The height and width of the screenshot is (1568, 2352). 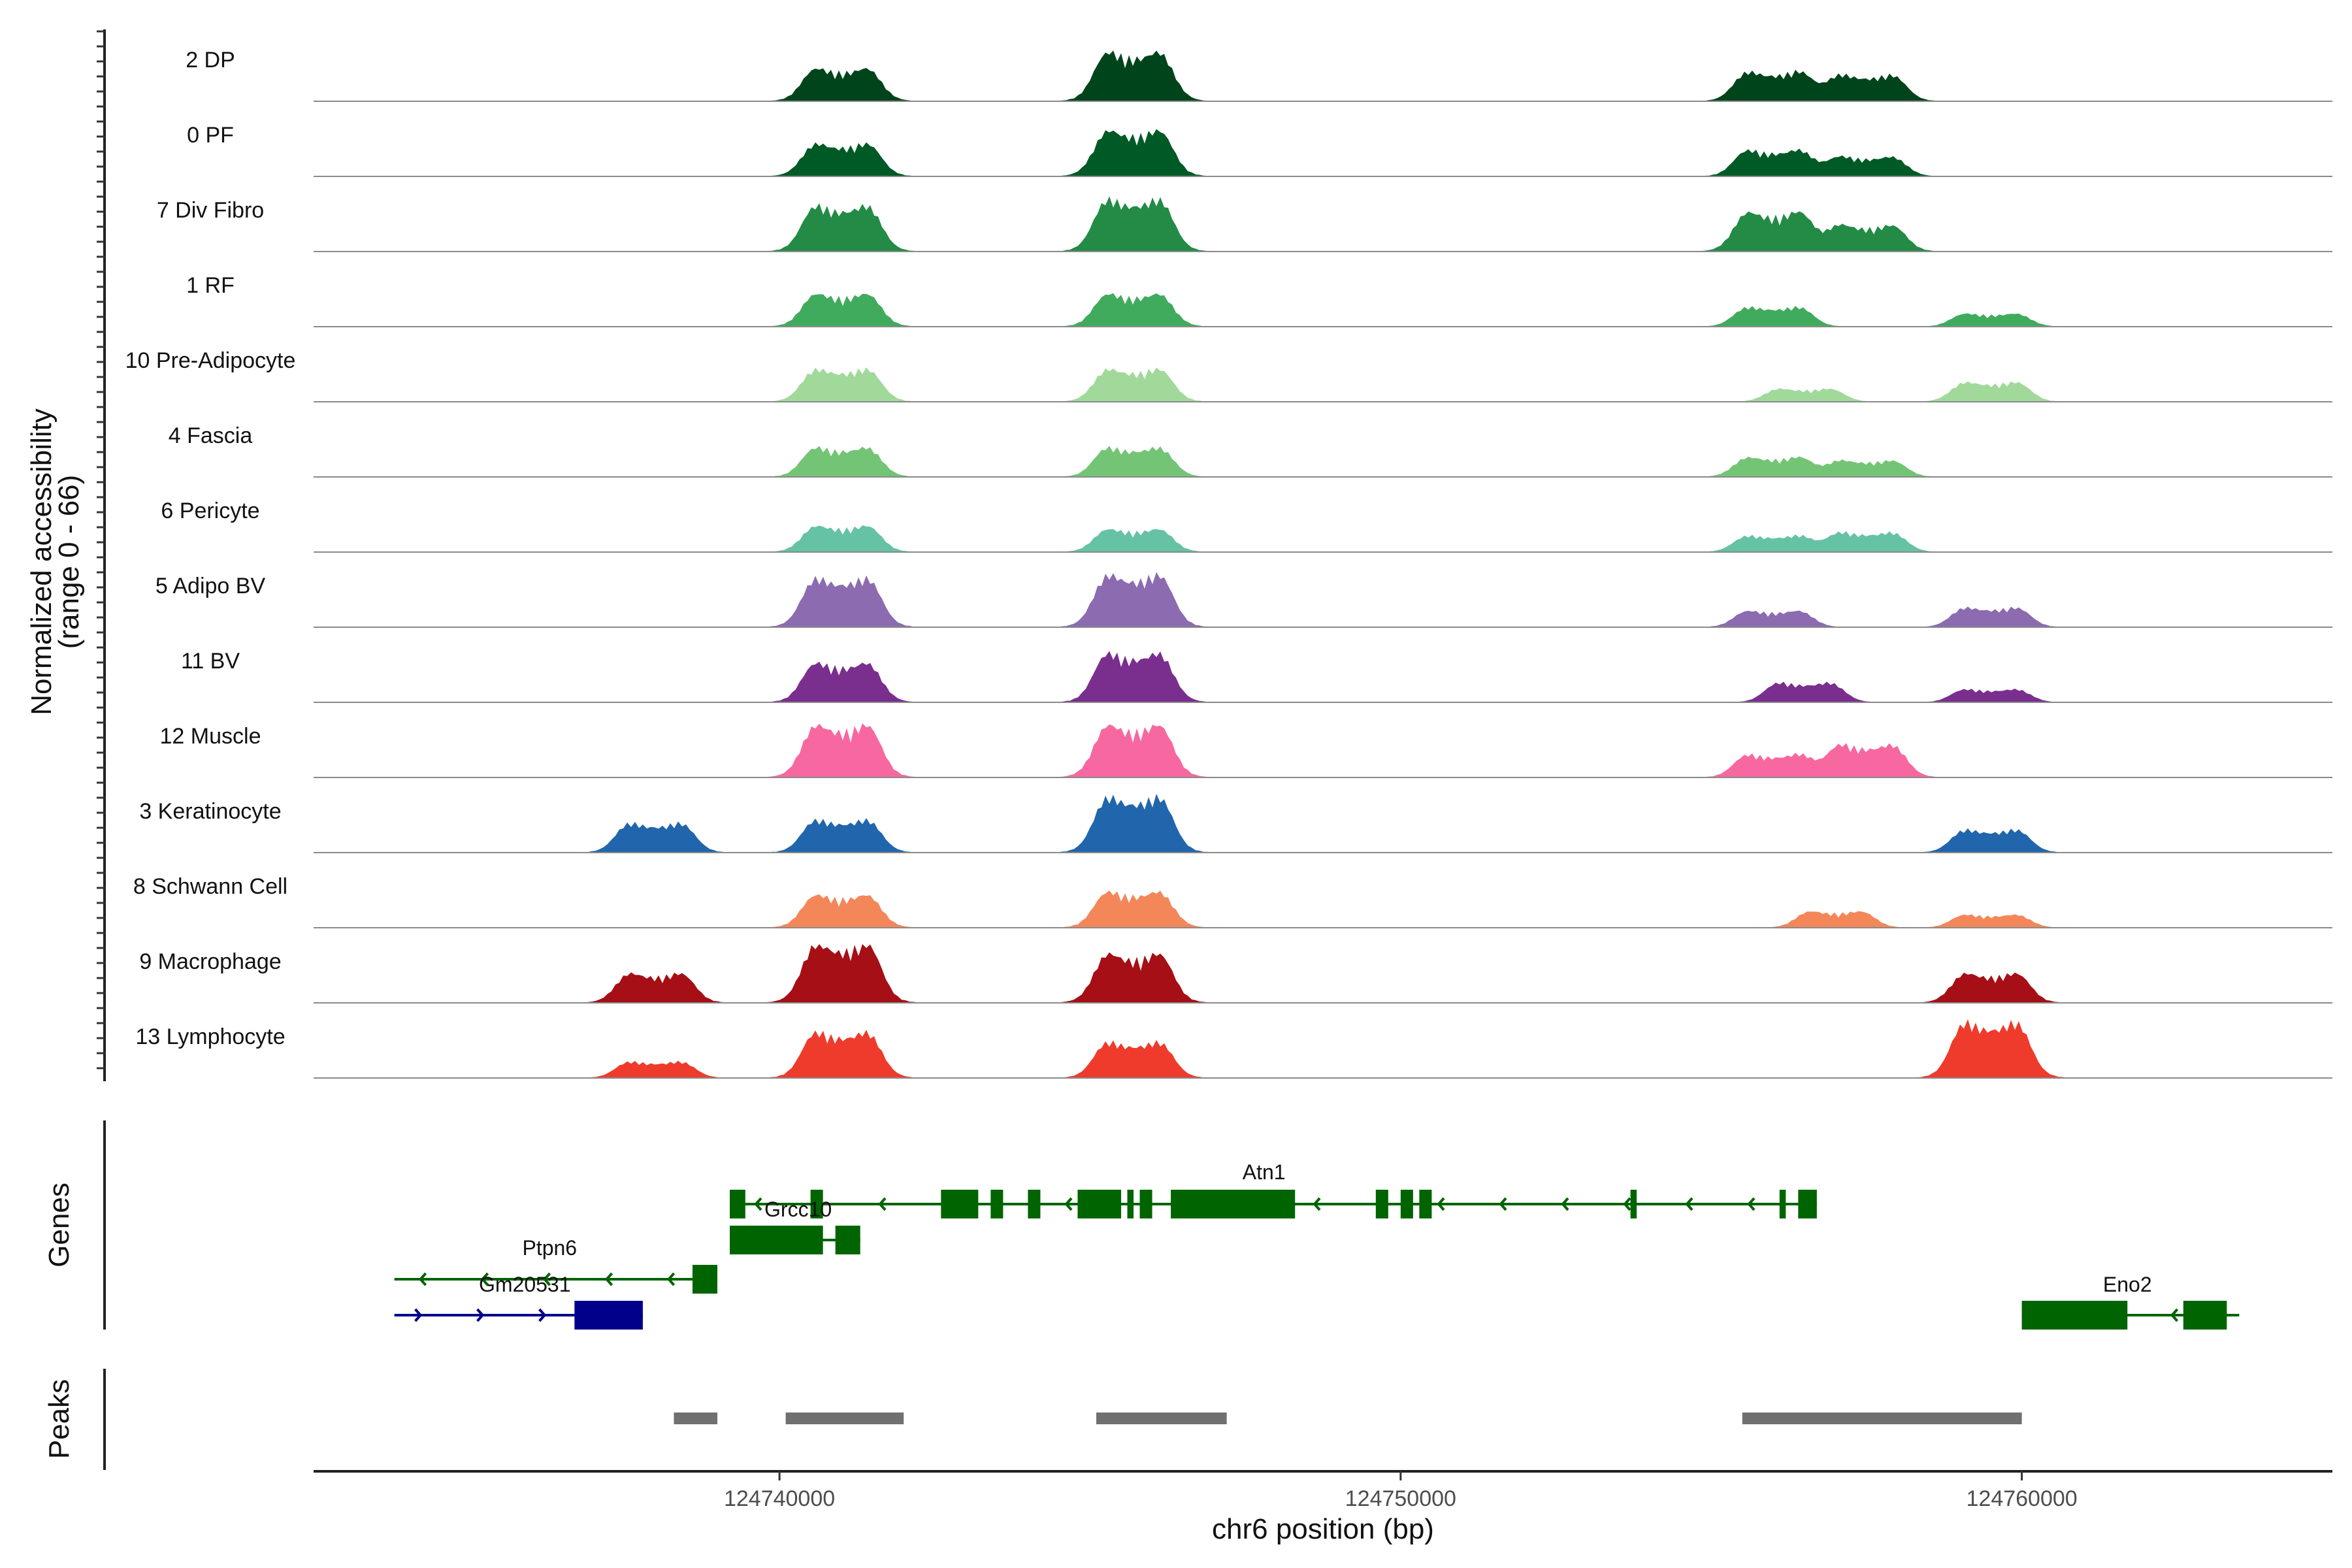 I want to click on track-label: 8 Schwann Cell, so click(x=210, y=886).